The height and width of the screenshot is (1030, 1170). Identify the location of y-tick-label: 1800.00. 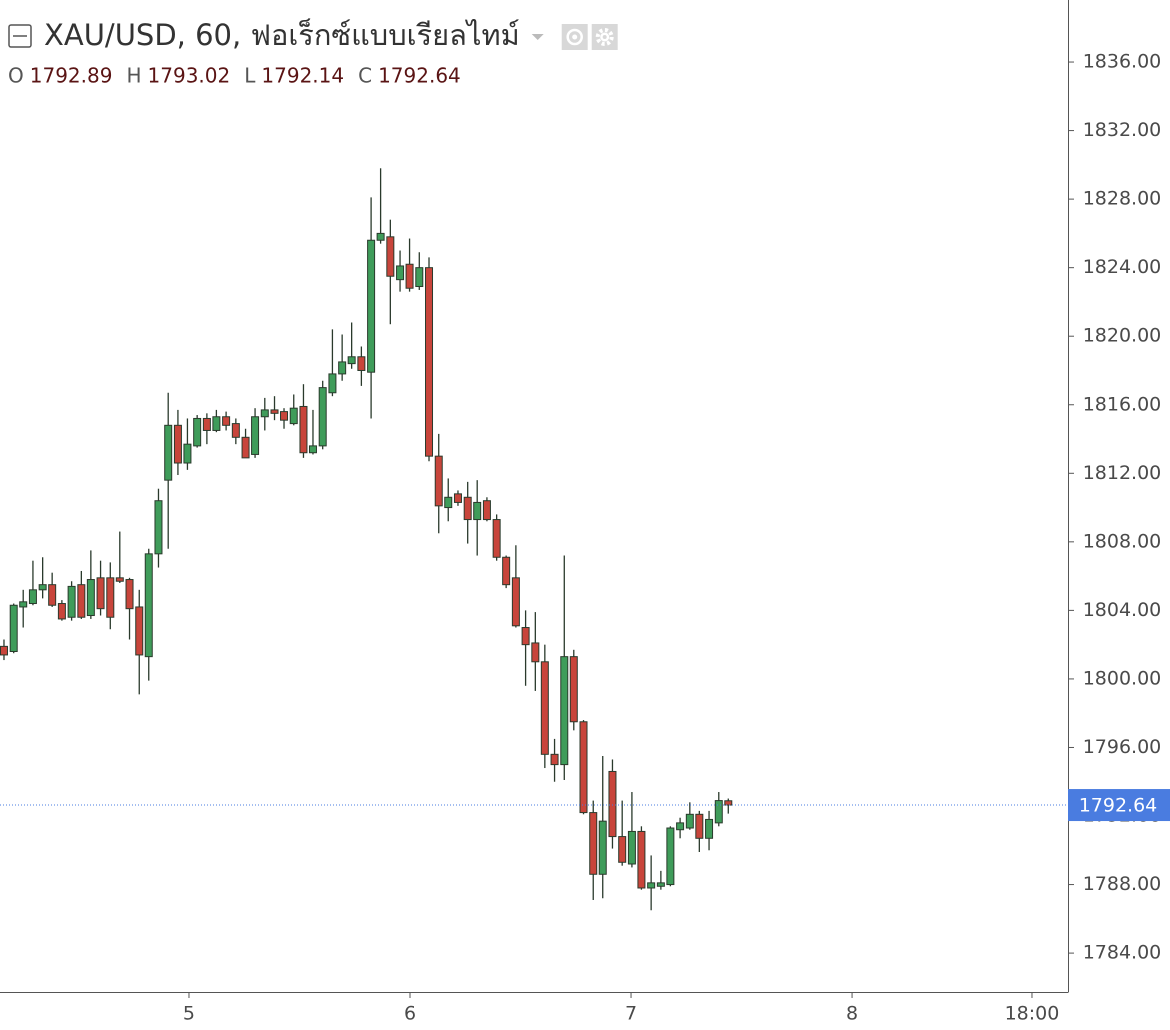
(1122, 678).